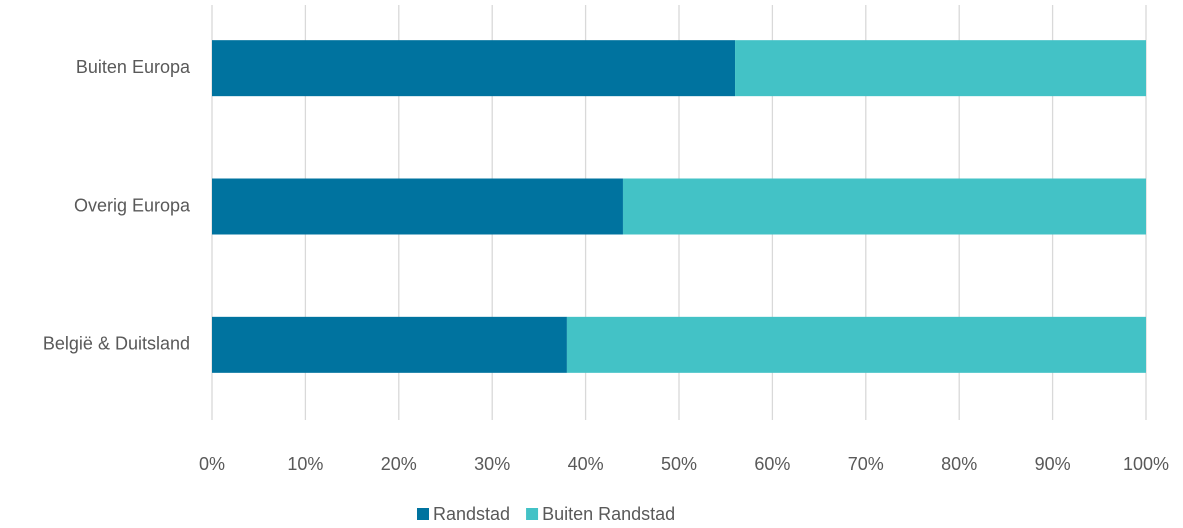 The width and height of the screenshot is (1183, 528). I want to click on x-tick-label: 70%, so click(866, 464).